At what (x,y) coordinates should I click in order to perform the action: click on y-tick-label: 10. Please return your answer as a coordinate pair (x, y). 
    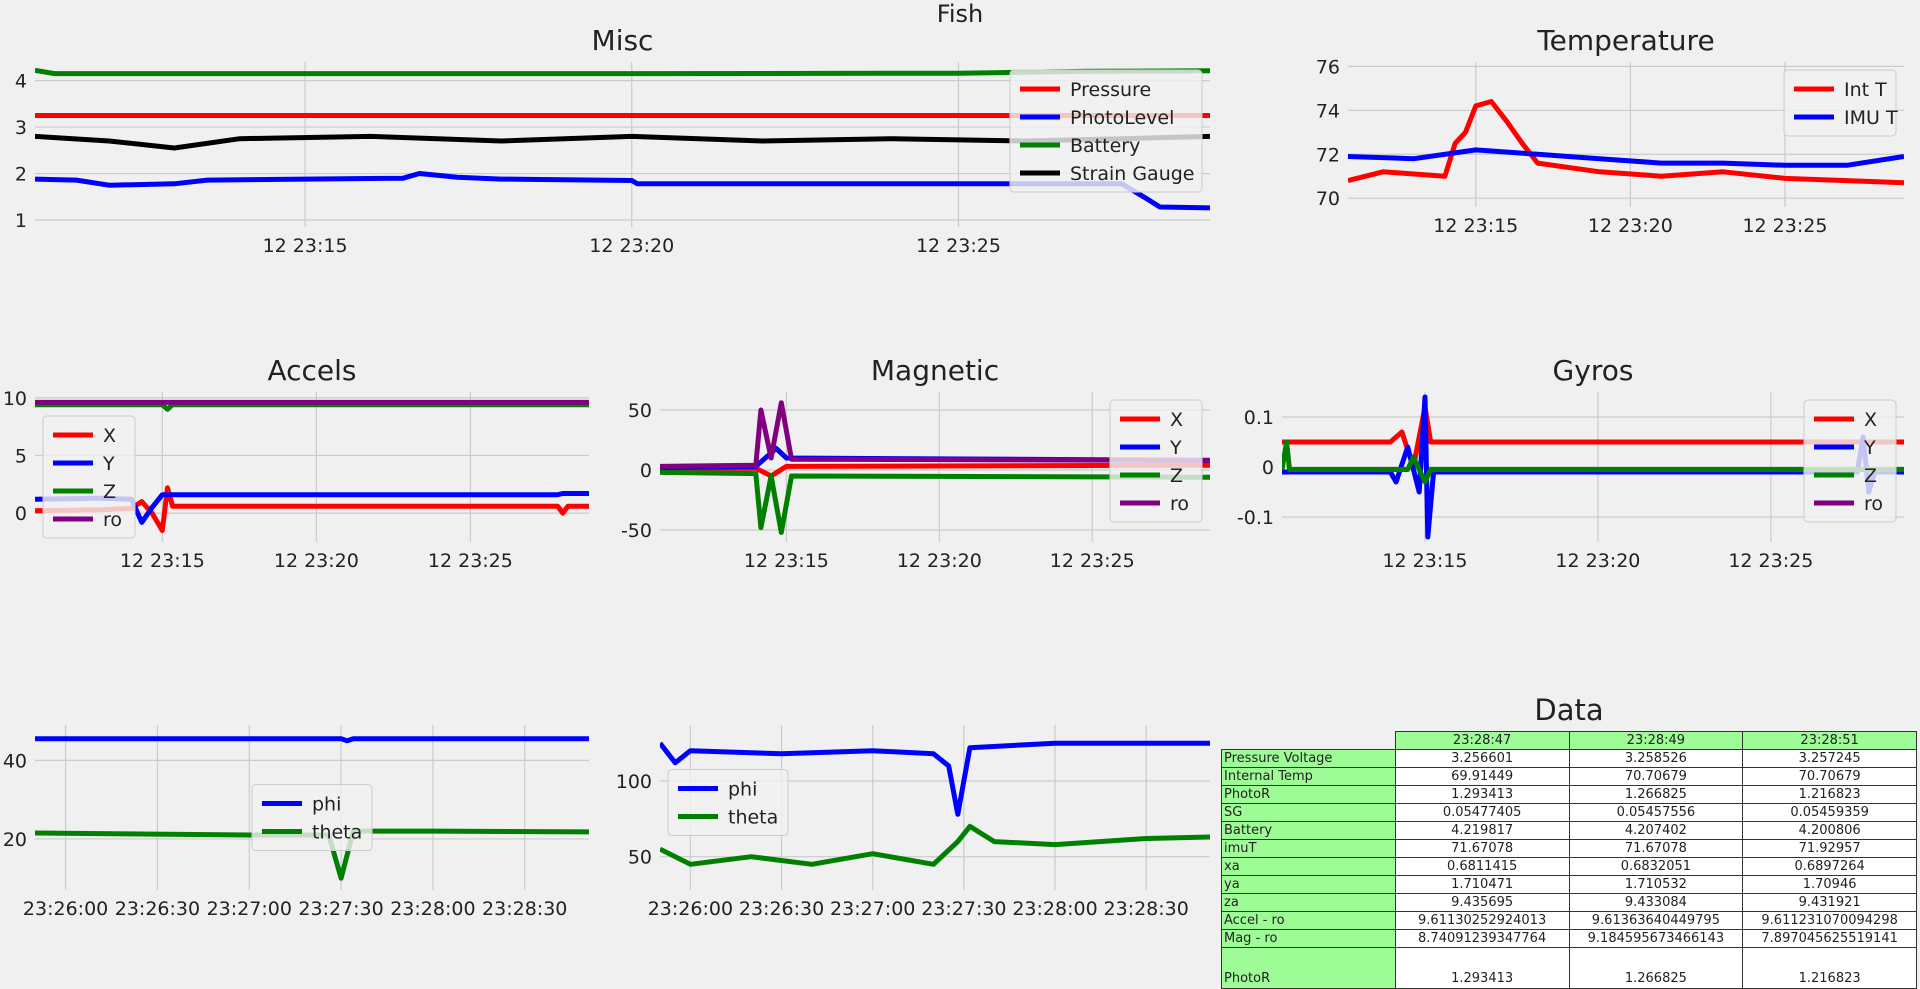
    Looking at the image, I should click on (15, 399).